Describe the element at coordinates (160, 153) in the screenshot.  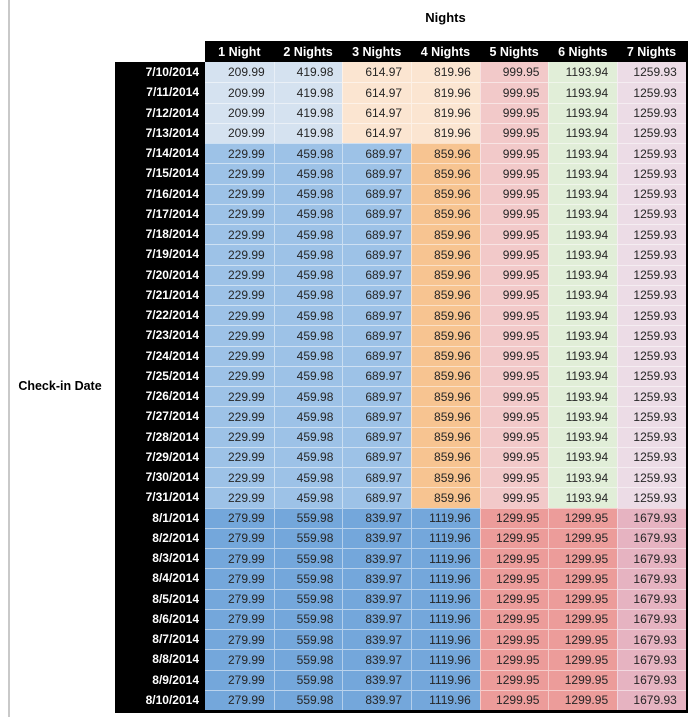
I see `row-header-date: 7/14/2014` at that location.